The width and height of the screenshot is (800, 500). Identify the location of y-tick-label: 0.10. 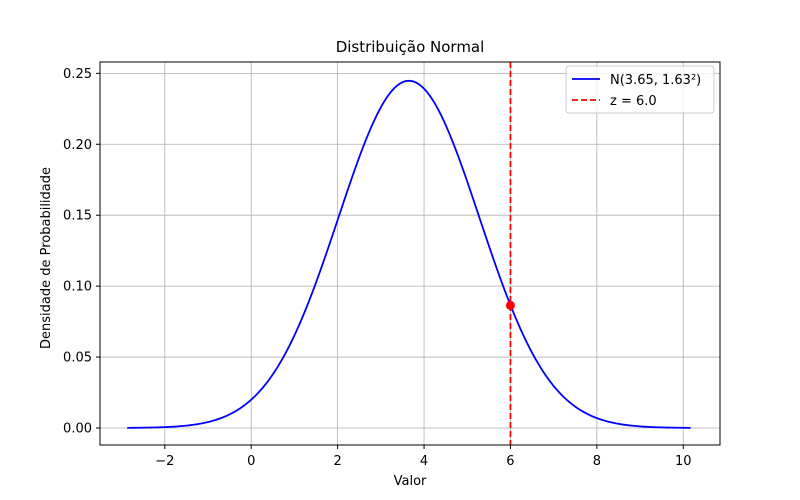
(77, 287).